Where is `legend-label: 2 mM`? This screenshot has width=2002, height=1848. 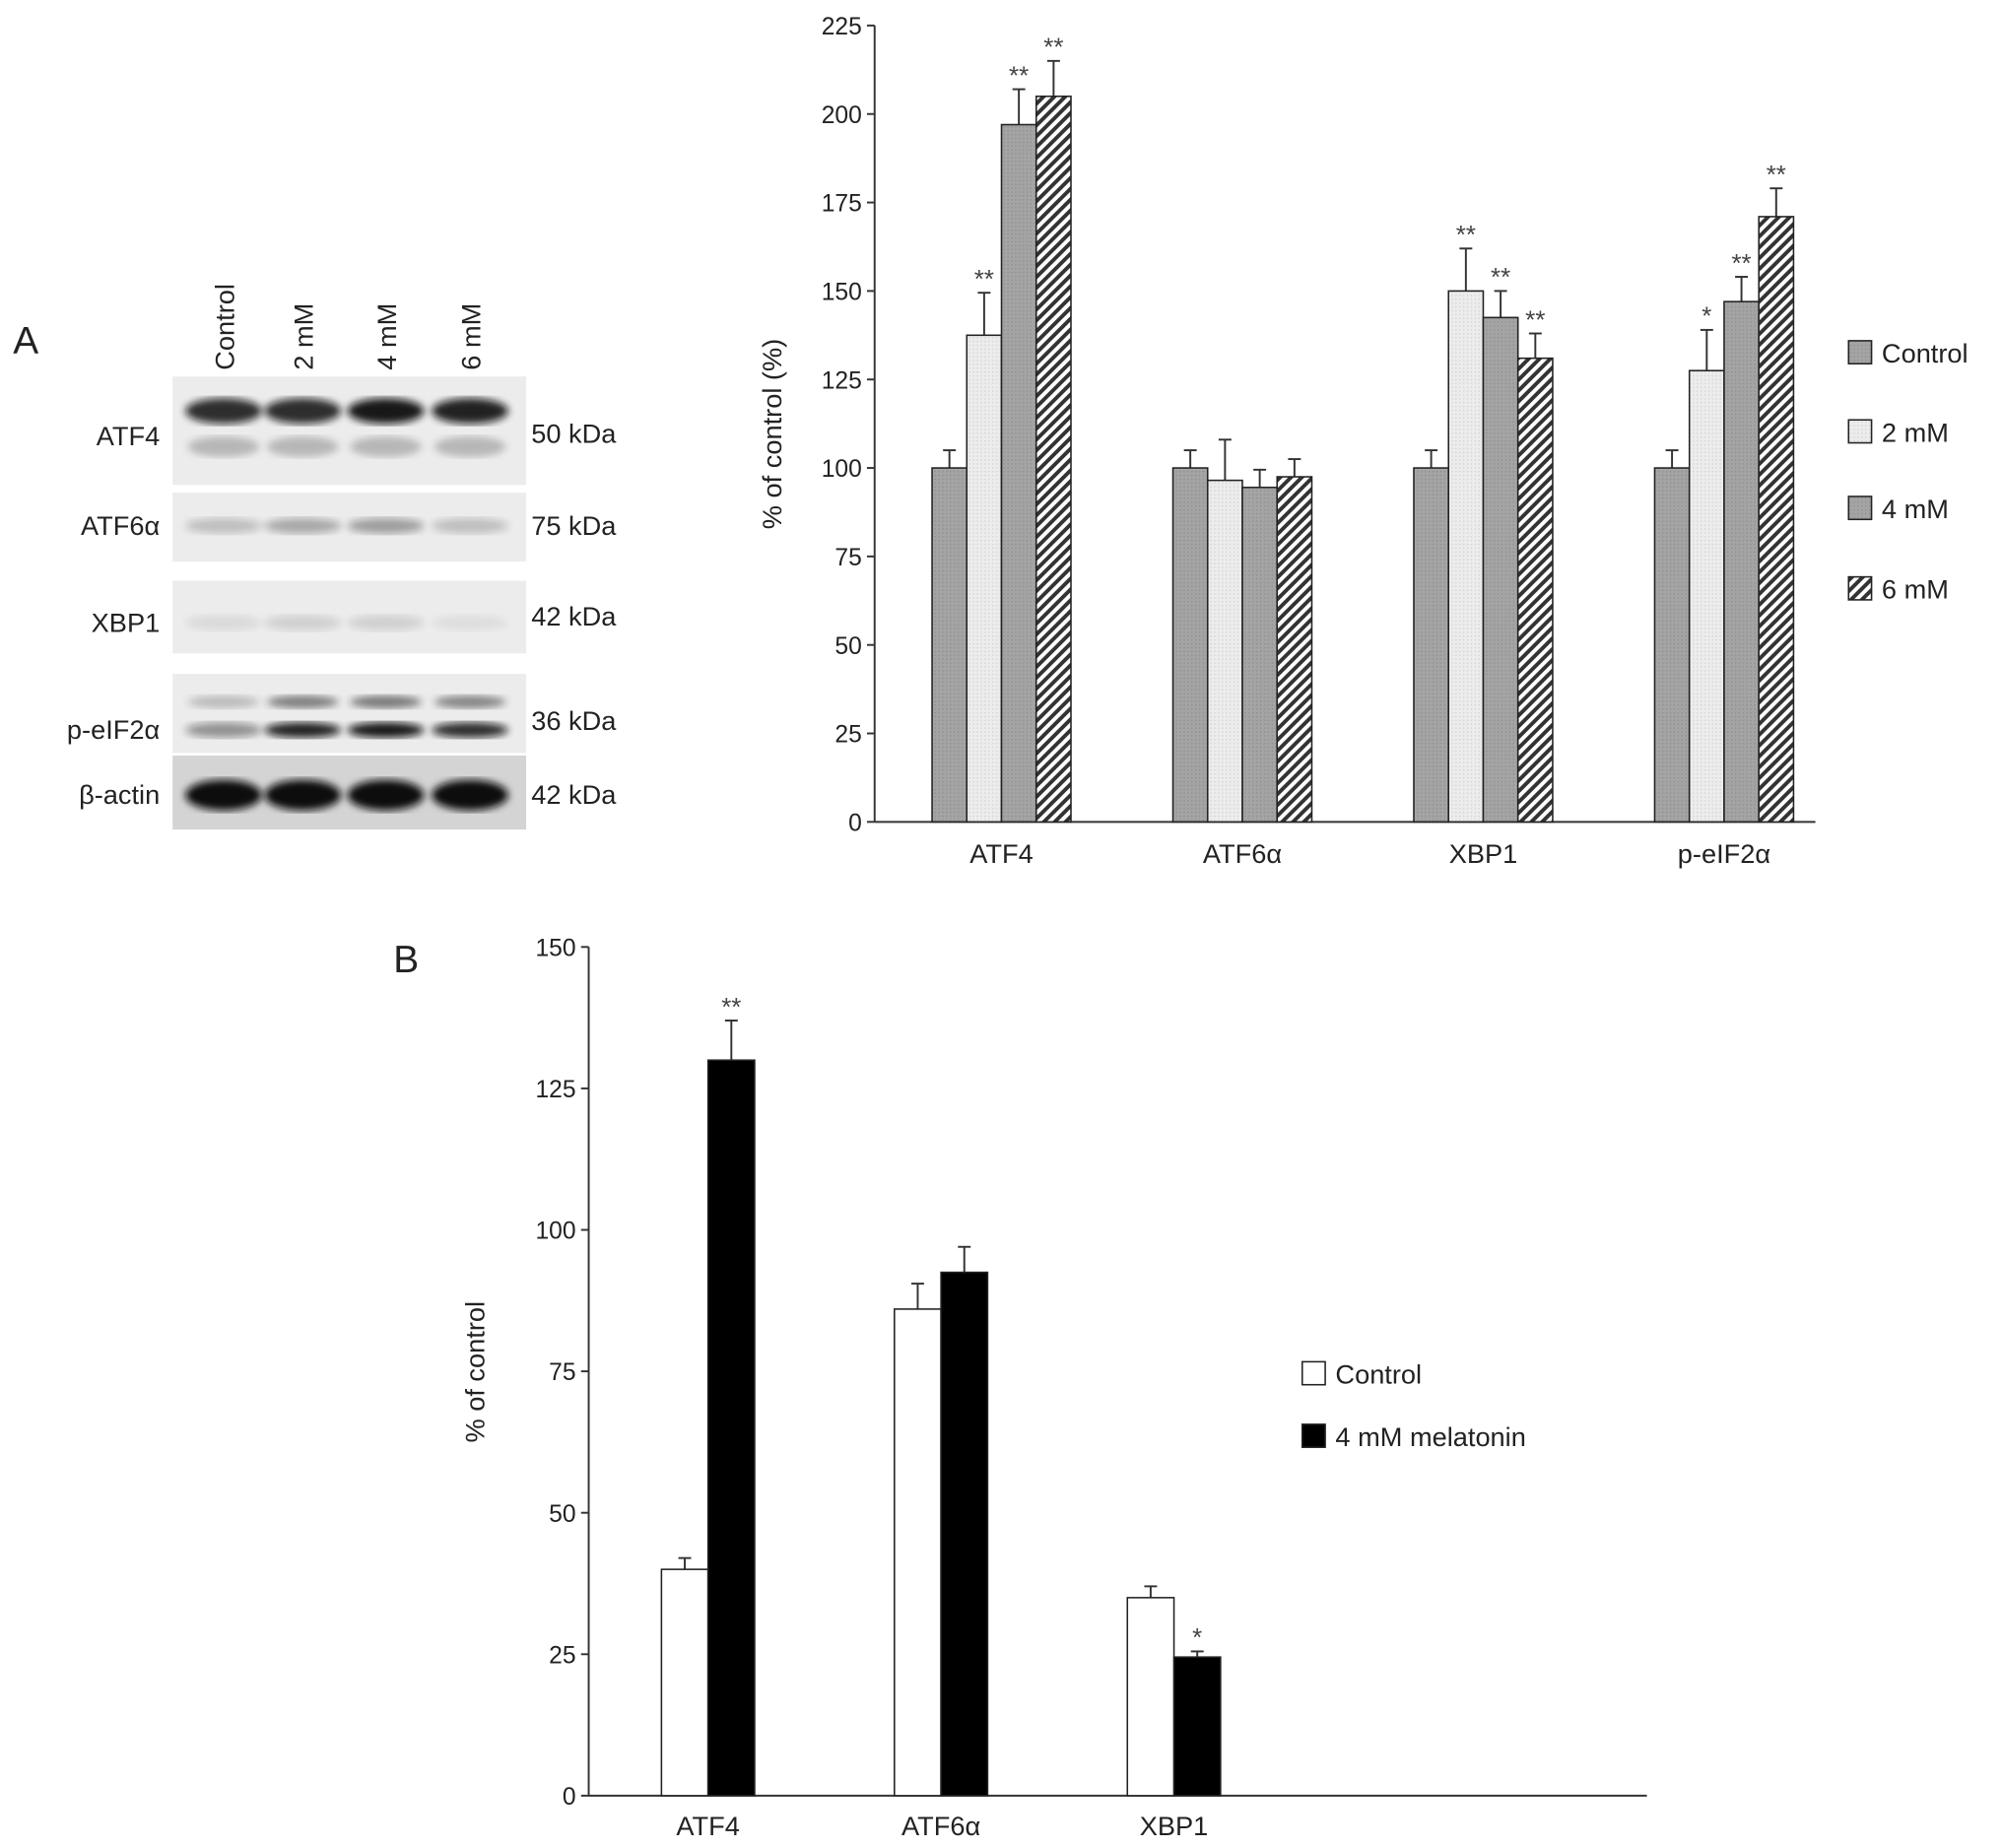
legend-label: 2 mM is located at coordinates (1916, 432).